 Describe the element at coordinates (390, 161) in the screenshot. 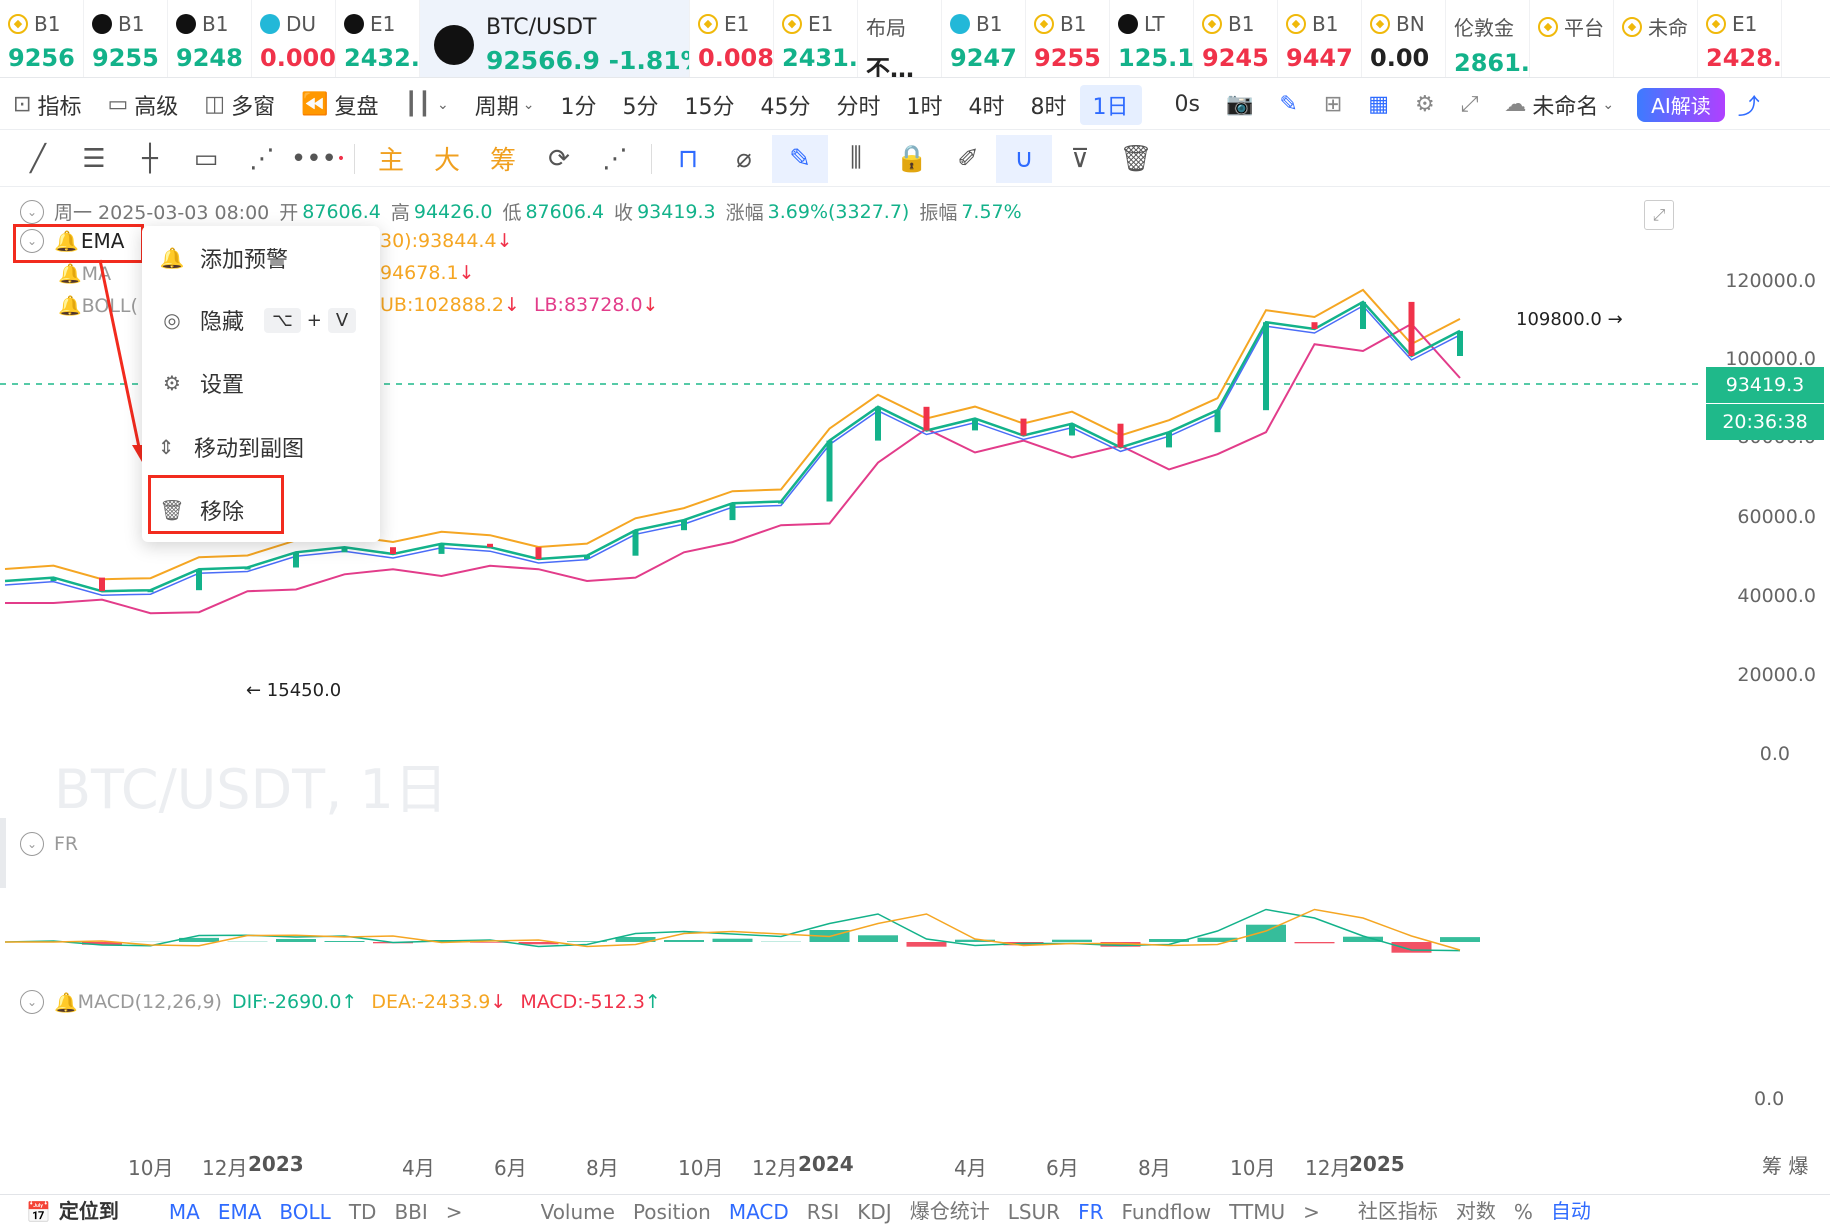

I see `main-force-button: 主` at that location.